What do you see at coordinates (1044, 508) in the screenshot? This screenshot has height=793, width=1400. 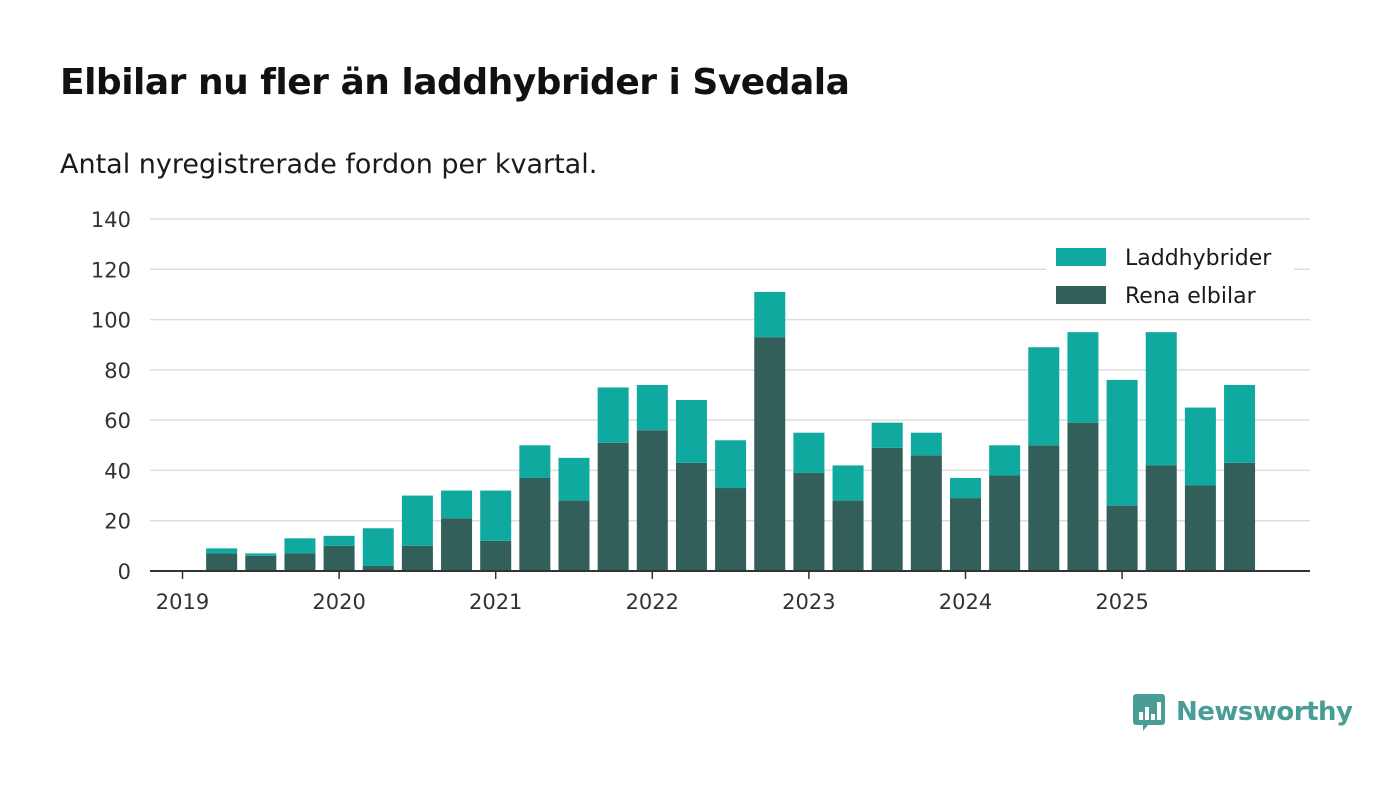 I see `bar-rena-elbilar: 2024 Q3 Rena elbilar: 50` at bounding box center [1044, 508].